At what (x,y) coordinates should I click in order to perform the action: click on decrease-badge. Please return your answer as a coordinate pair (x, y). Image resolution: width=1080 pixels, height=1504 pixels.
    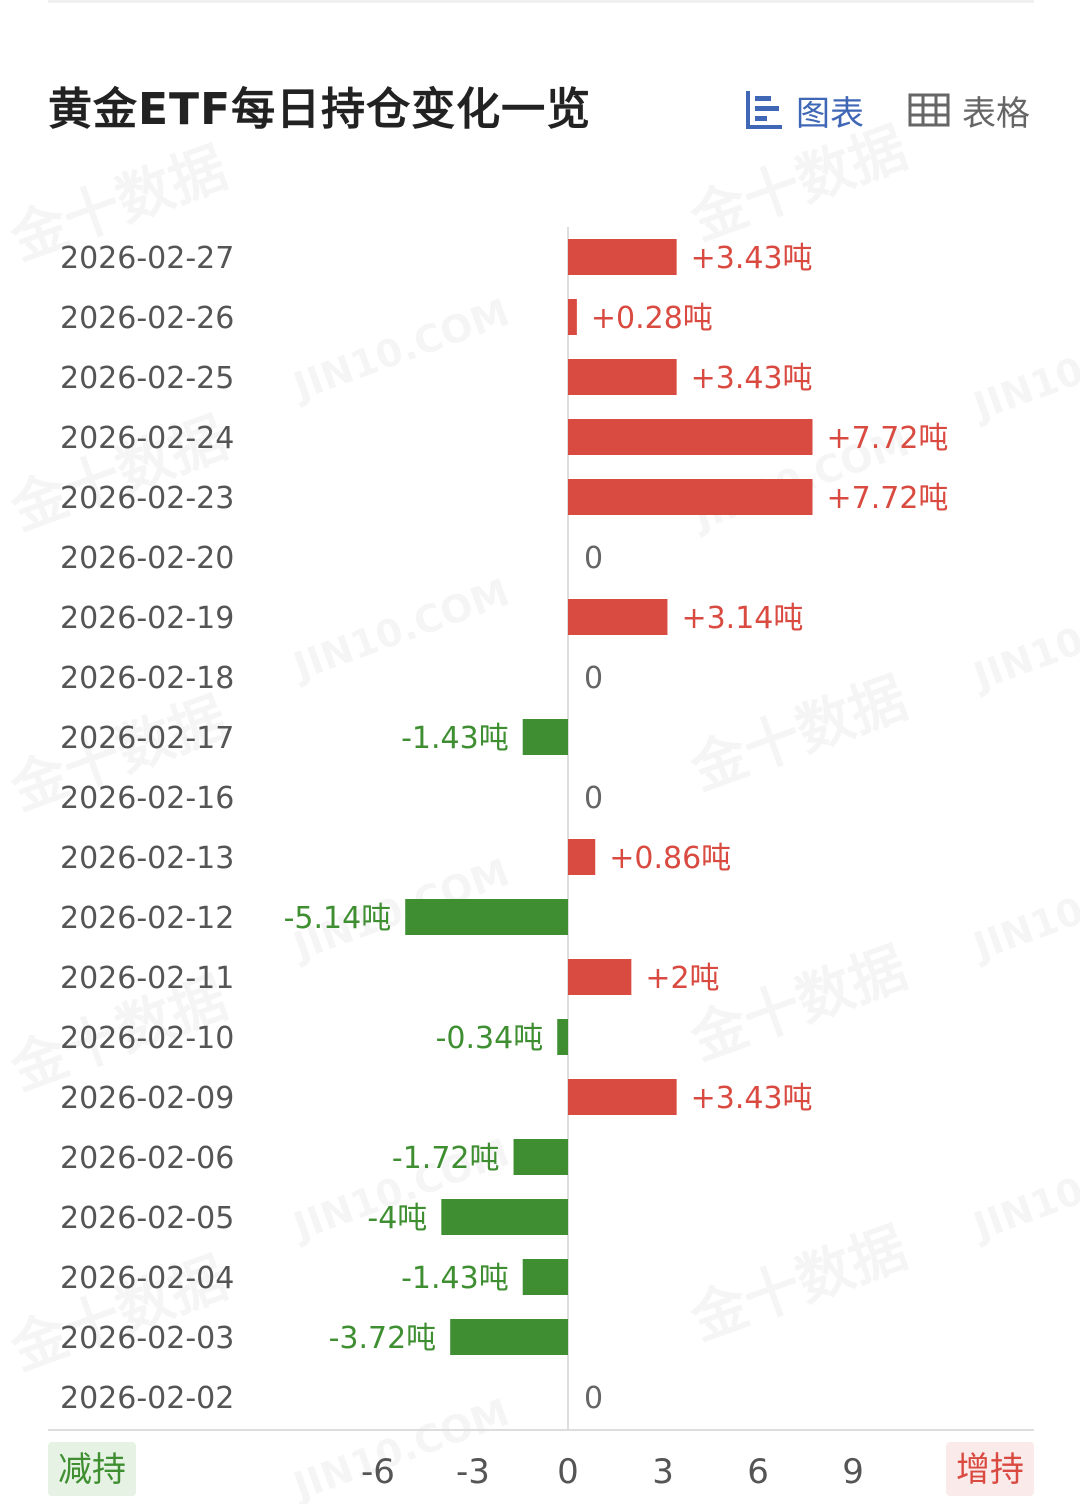
    Looking at the image, I should click on (92, 1469).